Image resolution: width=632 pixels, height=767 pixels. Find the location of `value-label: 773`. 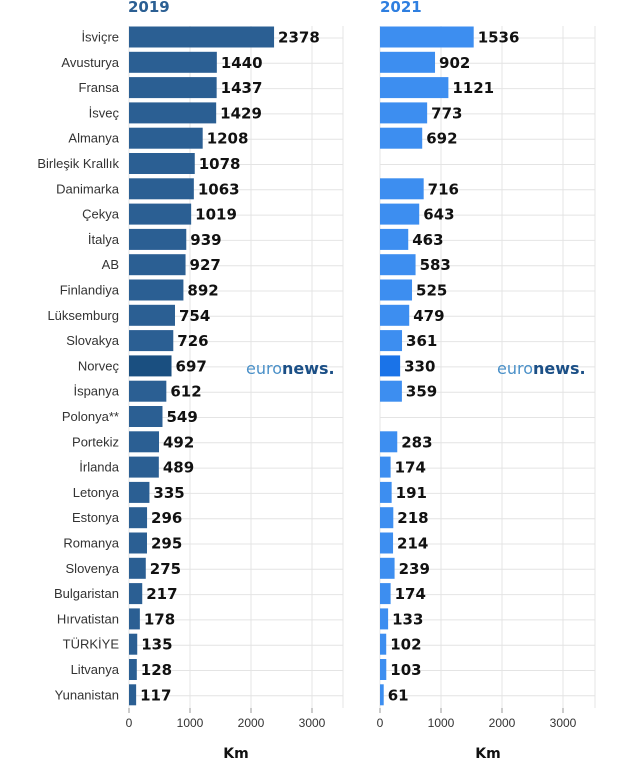

value-label: 773 is located at coordinates (446, 113).